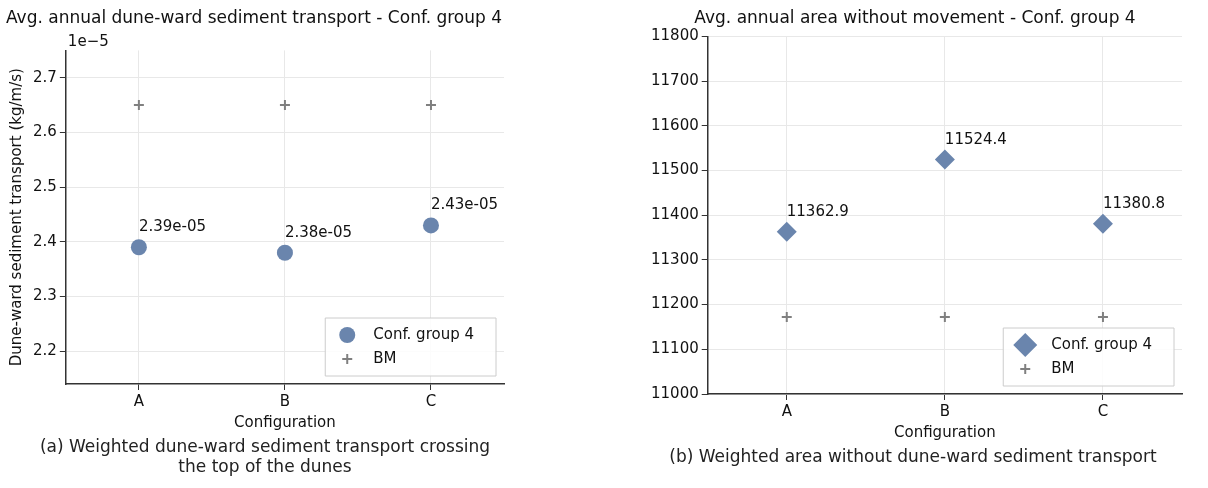  Describe the element at coordinates (45, 350) in the screenshot. I see `y-tick-label: 2.2` at that location.